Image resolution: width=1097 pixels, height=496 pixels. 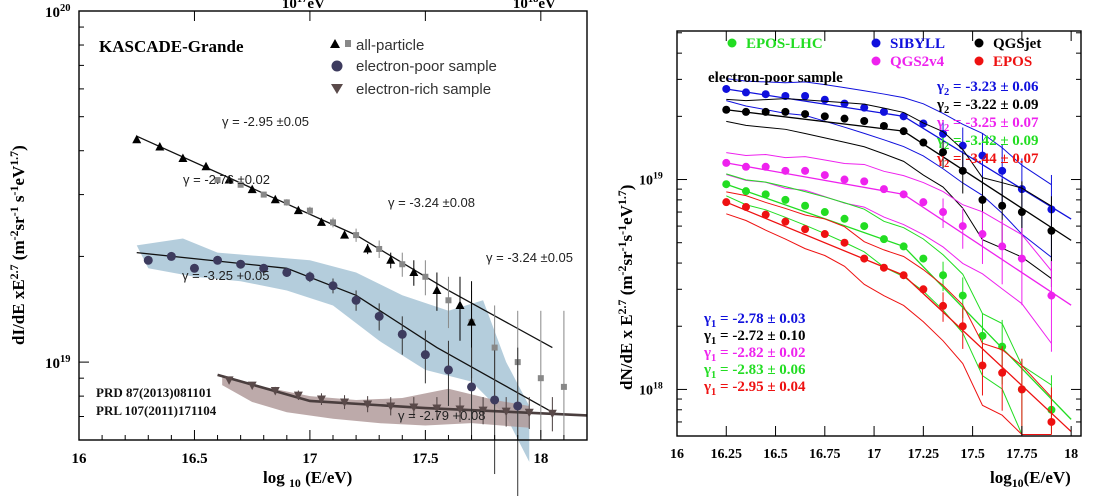 What do you see at coordinates (874, 454) in the screenshot?
I see `right-x-tick-label: 17` at bounding box center [874, 454].